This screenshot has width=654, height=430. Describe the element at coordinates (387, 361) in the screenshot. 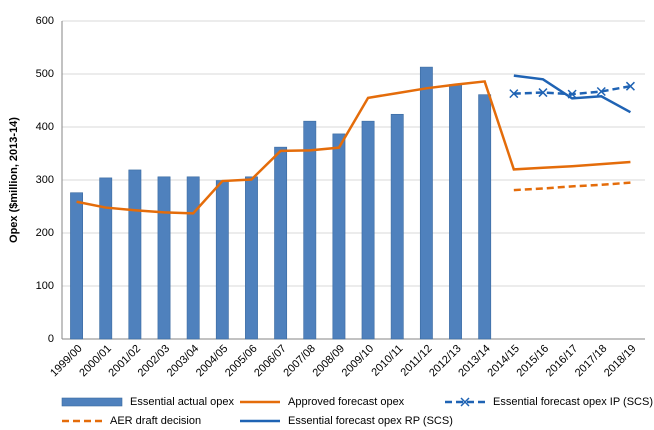

I see `x-tick-label: 2010/11` at that location.